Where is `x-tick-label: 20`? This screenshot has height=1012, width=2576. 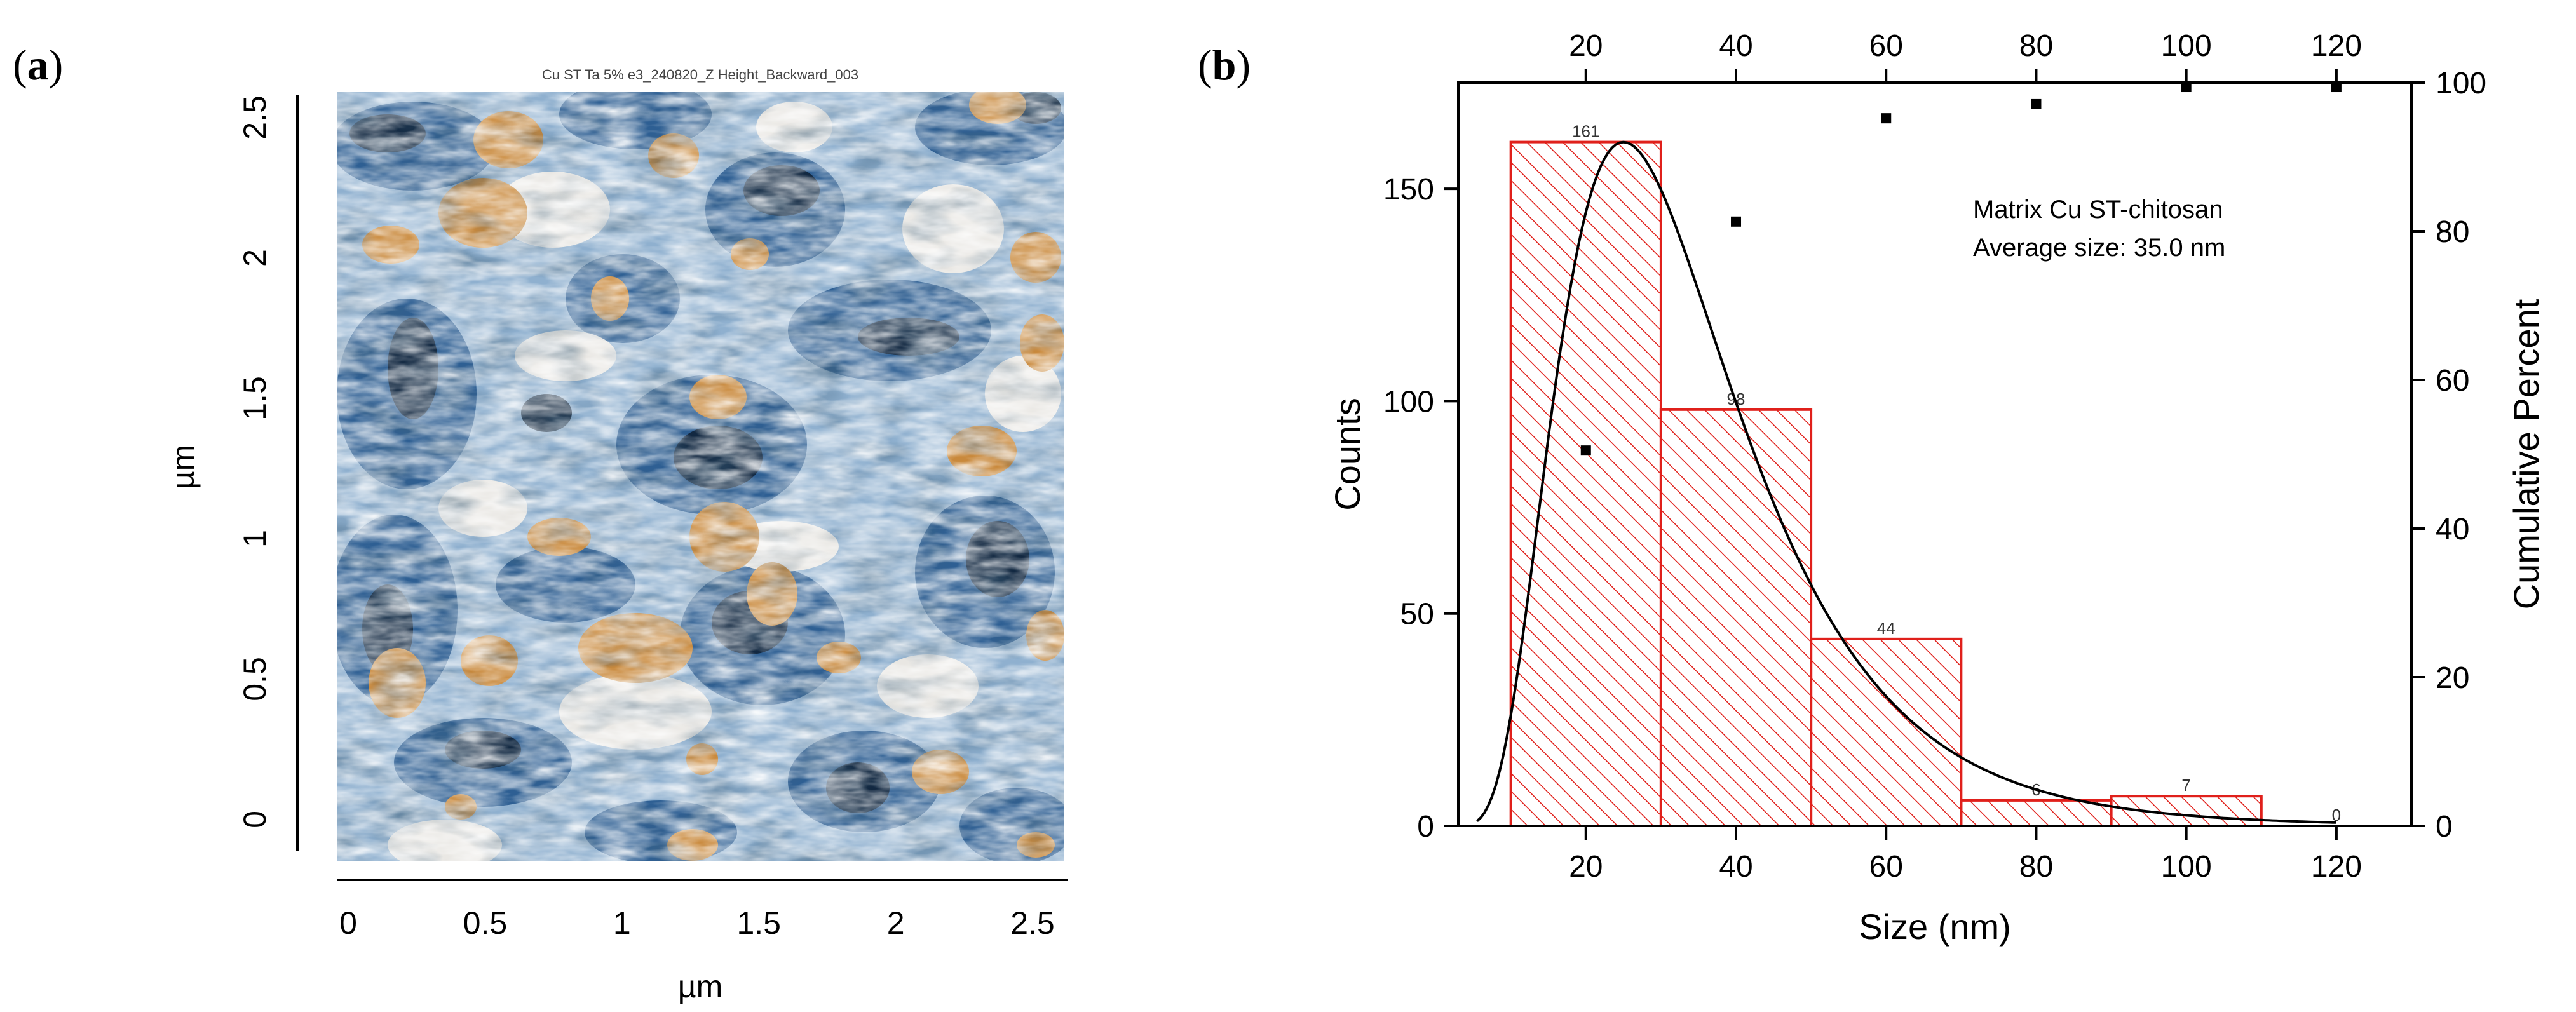
x-tick-label: 20 is located at coordinates (1586, 867).